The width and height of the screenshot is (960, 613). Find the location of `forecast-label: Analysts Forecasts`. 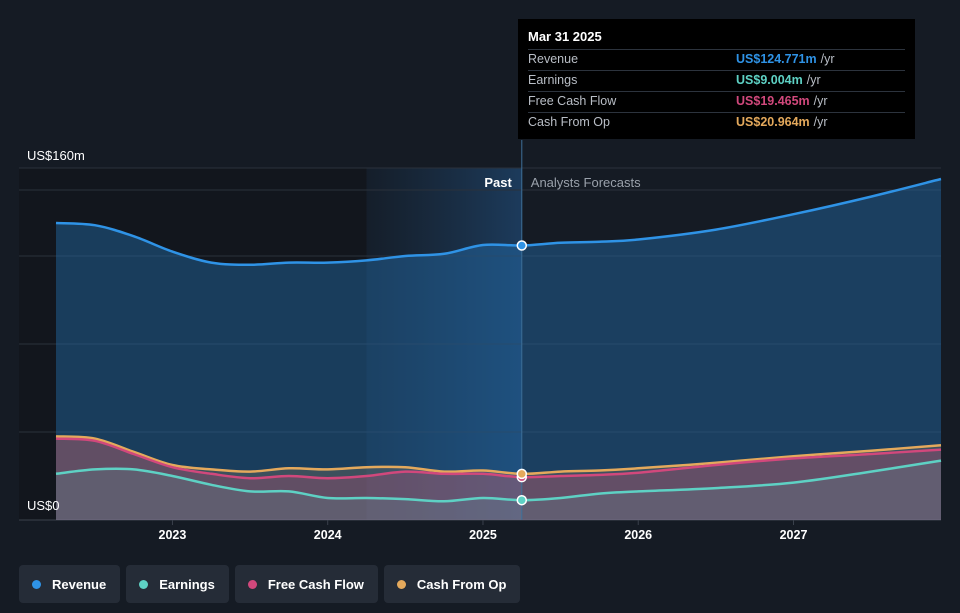

forecast-label: Analysts Forecasts is located at coordinates (586, 182).